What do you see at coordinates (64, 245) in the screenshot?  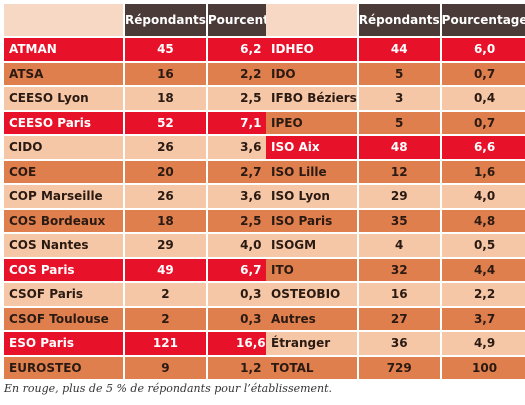 I see `institution-cell: COS Nantes` at bounding box center [64, 245].